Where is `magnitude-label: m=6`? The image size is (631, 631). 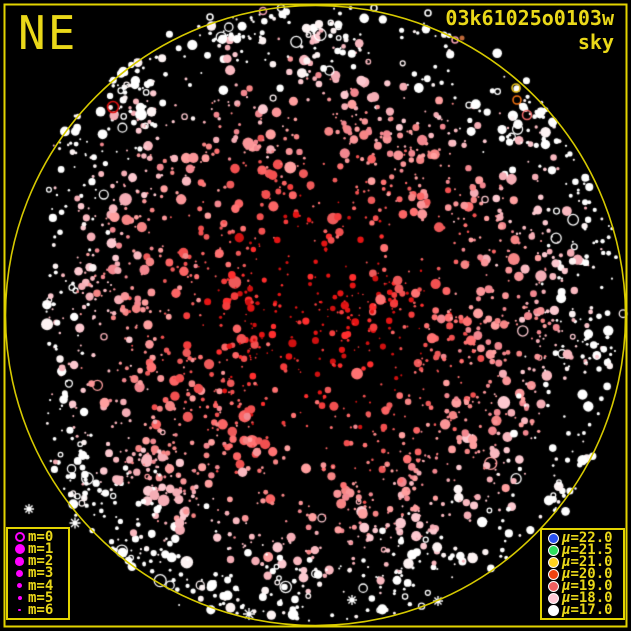
magnitude-label: m=6 is located at coordinates (41, 609).